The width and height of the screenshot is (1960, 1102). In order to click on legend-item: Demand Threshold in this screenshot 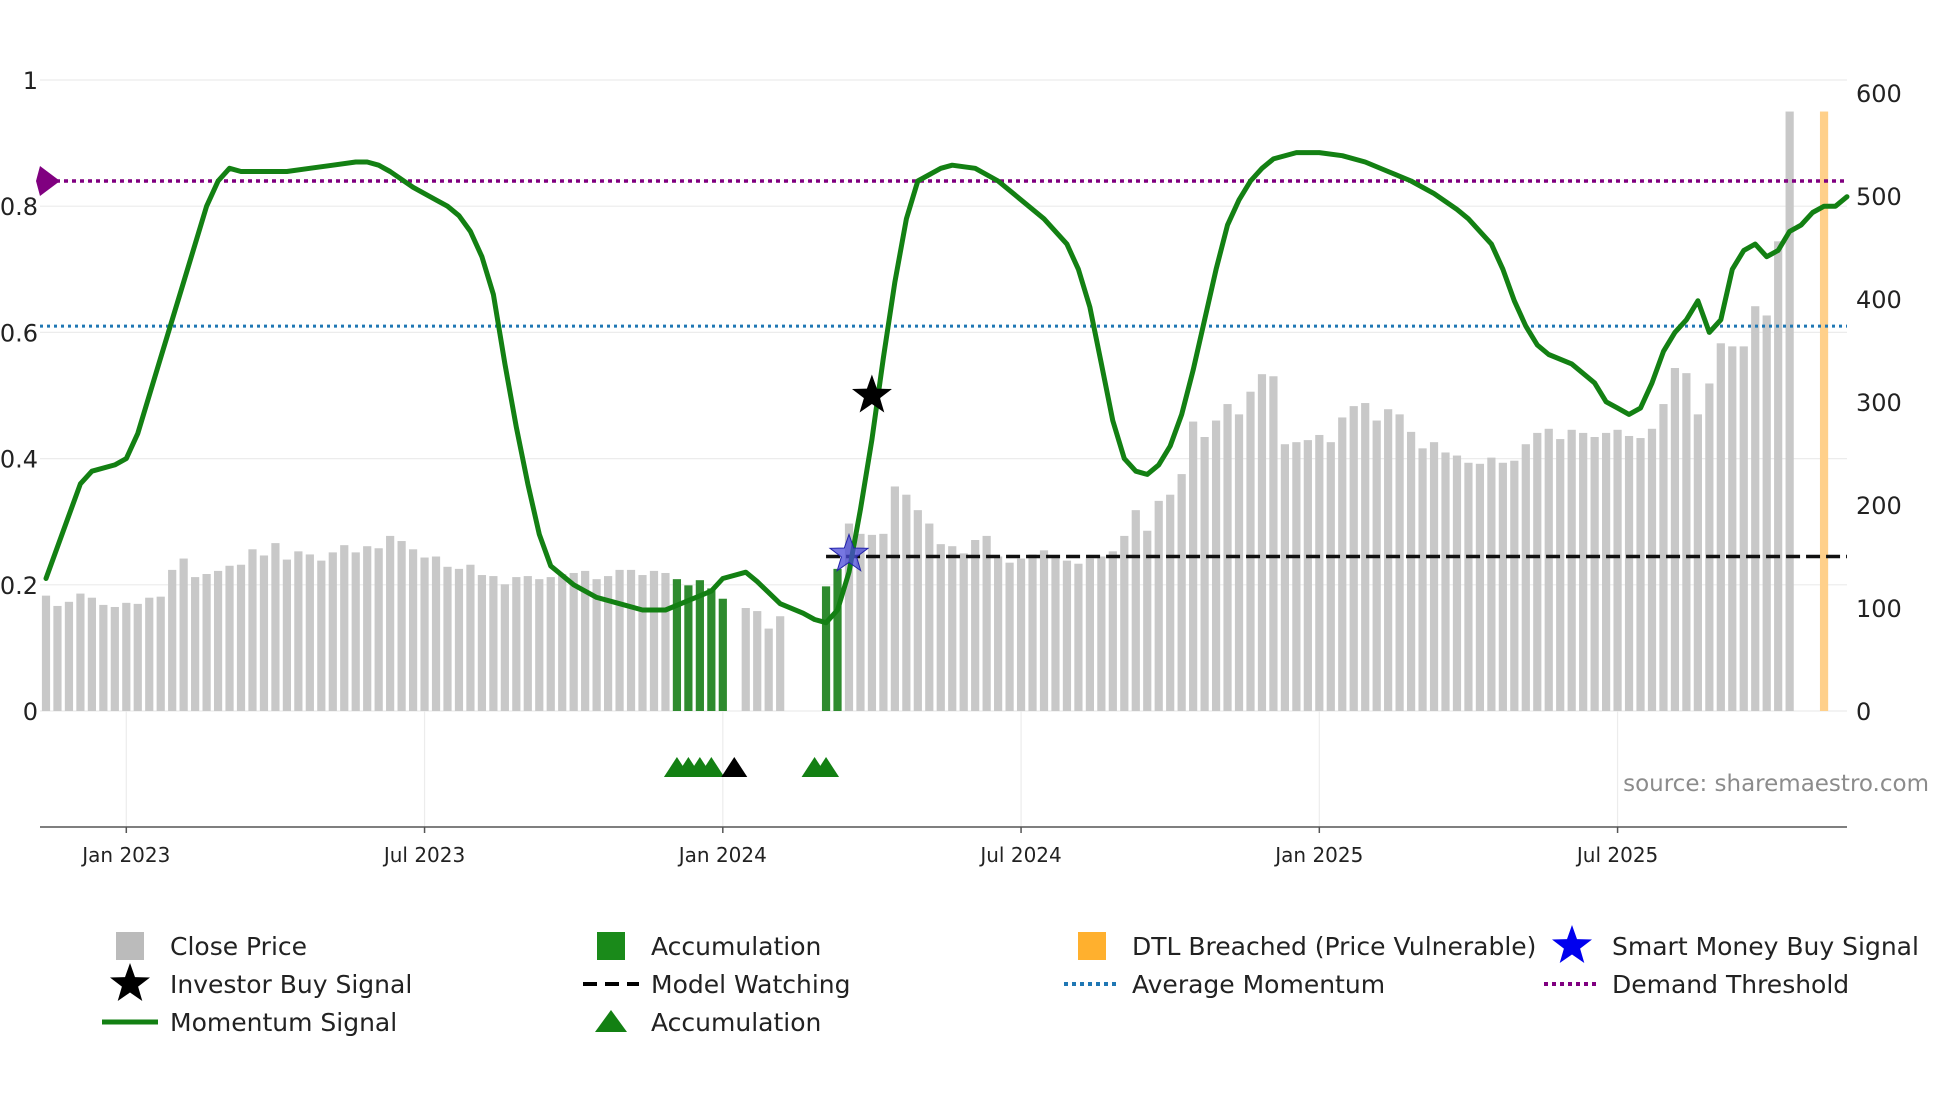, I will do `click(1696, 984)`.